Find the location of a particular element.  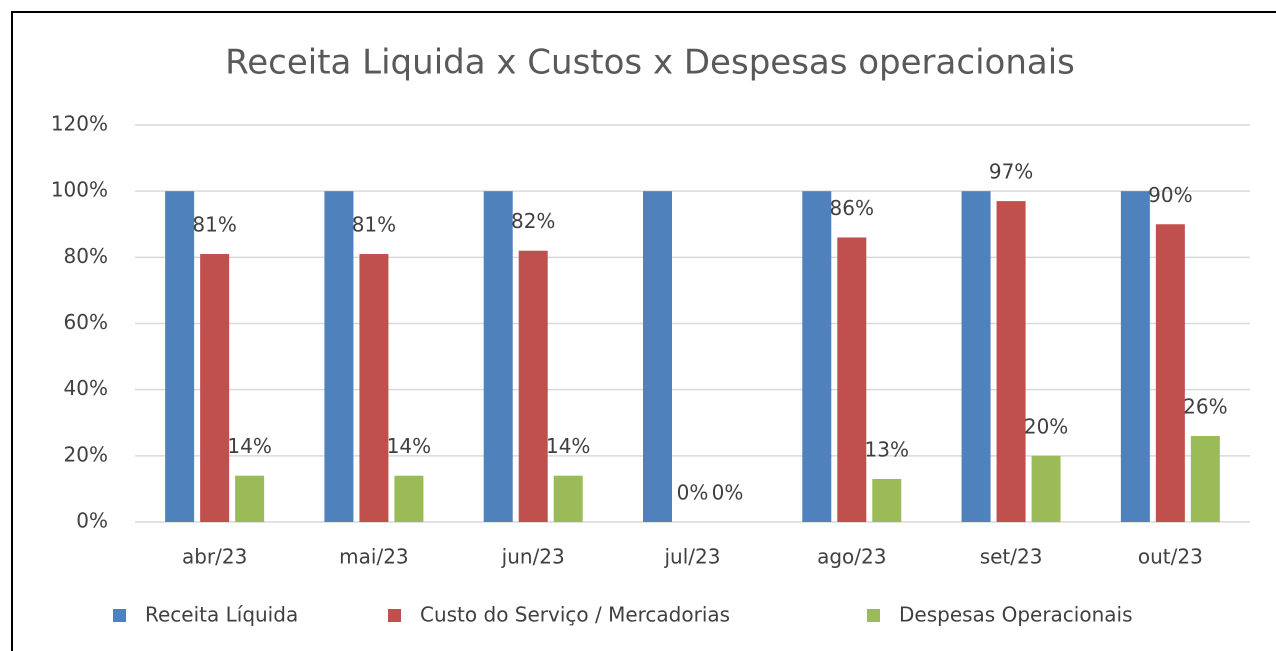

y-tick-label: 0% is located at coordinates (92, 521).